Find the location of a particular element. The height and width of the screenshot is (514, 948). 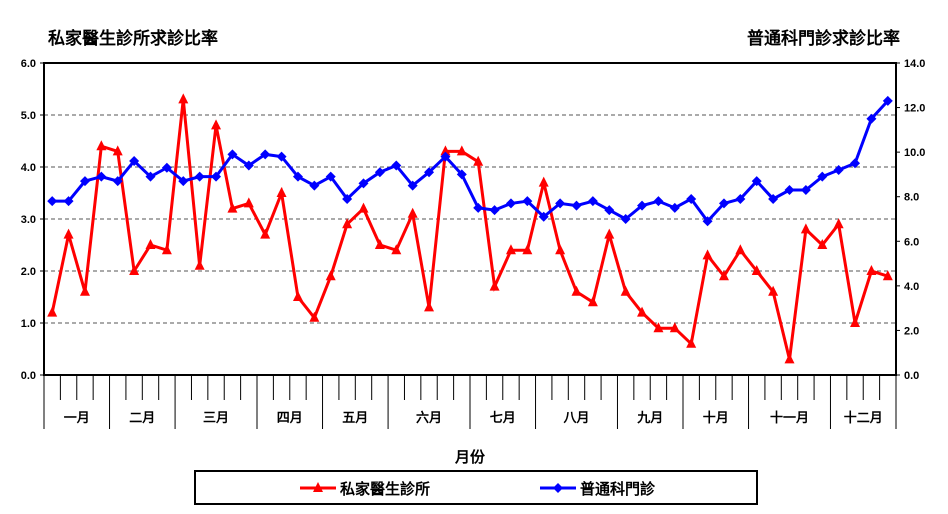

legend-diamond-marker is located at coordinates (558, 488).